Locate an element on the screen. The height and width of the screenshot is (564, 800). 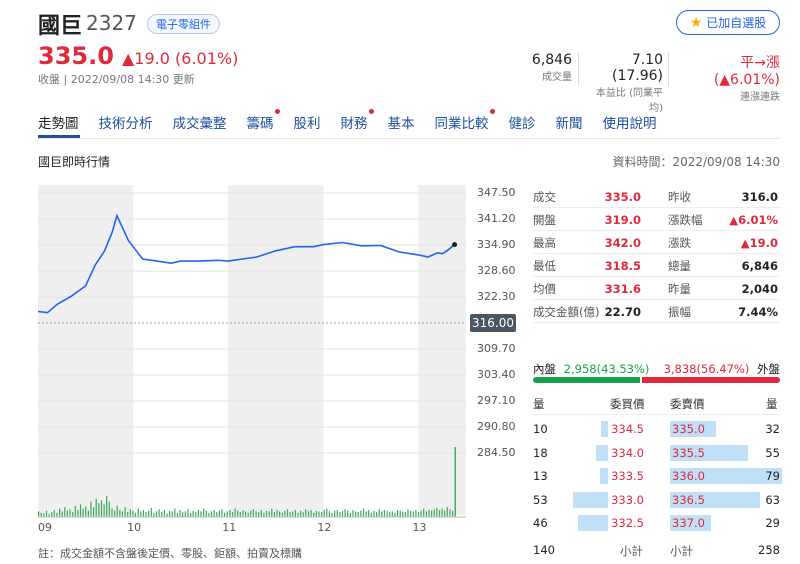
tab-bar: 走勢圖 技術分析 成交彙整 籌碼 股利 財務 基本 同業比較 健診 新聞 使用說明 is located at coordinates (357, 120).